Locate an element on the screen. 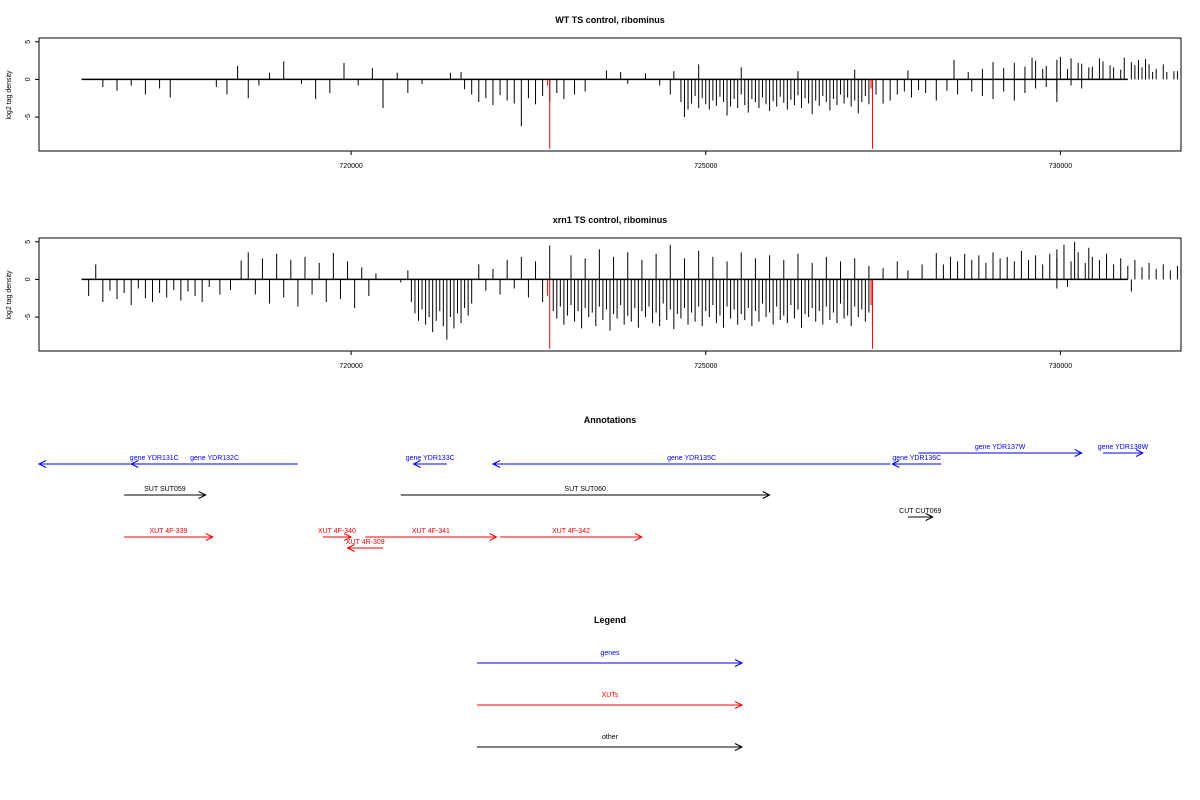  panel-title: WT TS control, ribominus is located at coordinates (610, 20).